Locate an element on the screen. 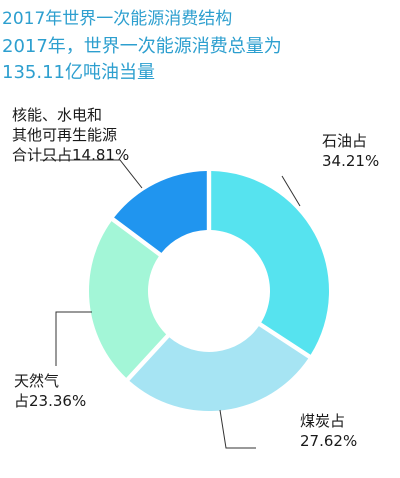  slice-label-3-line-2: 占23.36% is located at coordinates (50, 401).